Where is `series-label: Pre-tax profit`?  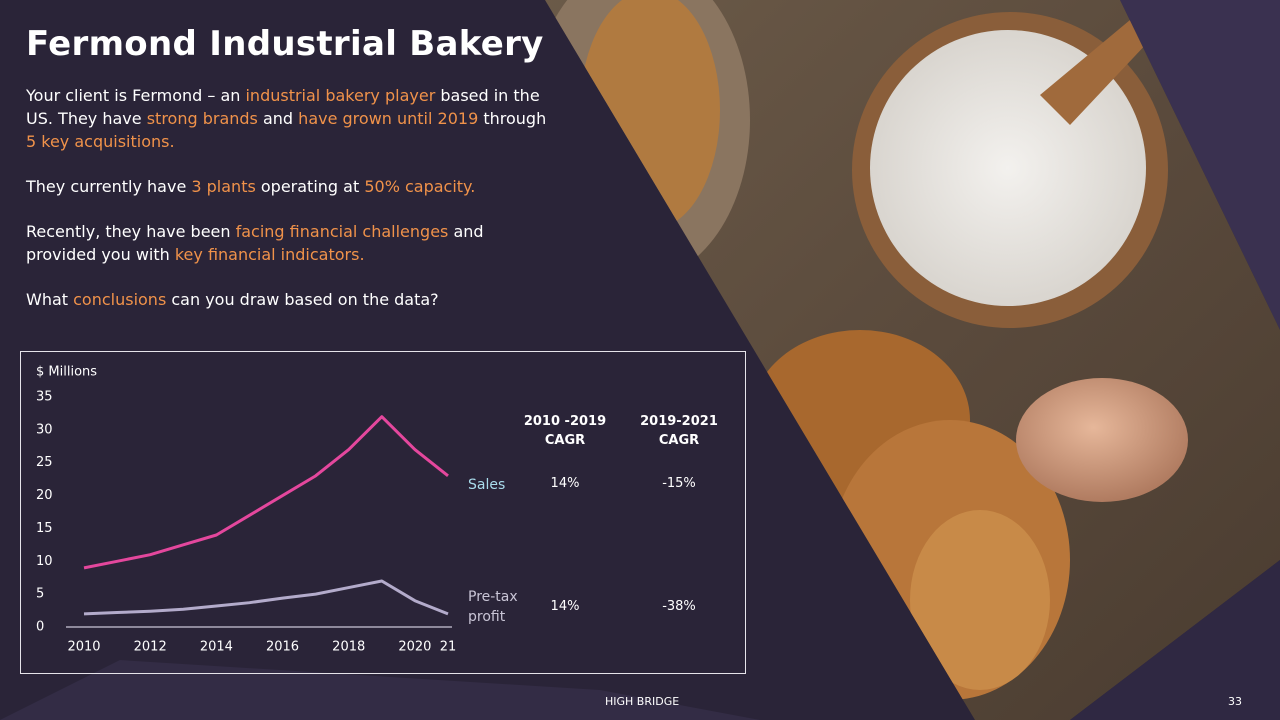 series-label: Pre-tax profit is located at coordinates (493, 607).